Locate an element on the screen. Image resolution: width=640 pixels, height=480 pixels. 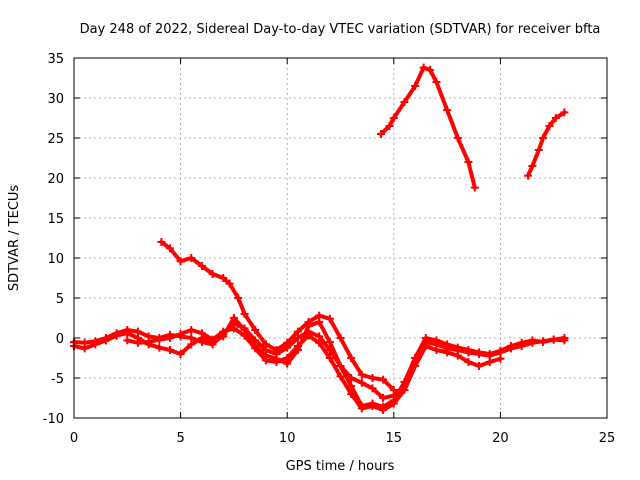
y-tick-label: 5 is located at coordinates (60, 299).